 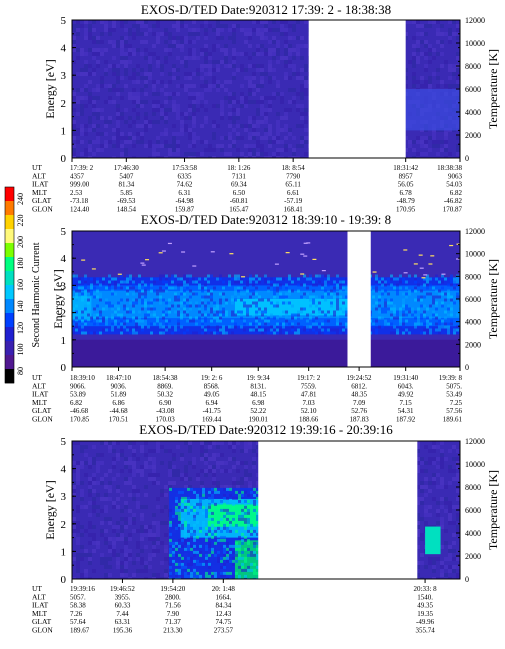 I want to click on y2-tick-label: 0, so click(x=467, y=158).